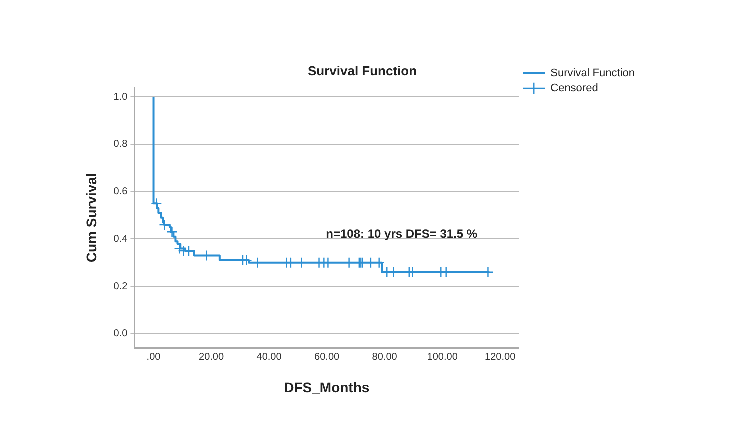 This screenshot has width=750, height=441. Describe the element at coordinates (269, 357) in the screenshot. I see `x-tick-label: 40.00` at that location.